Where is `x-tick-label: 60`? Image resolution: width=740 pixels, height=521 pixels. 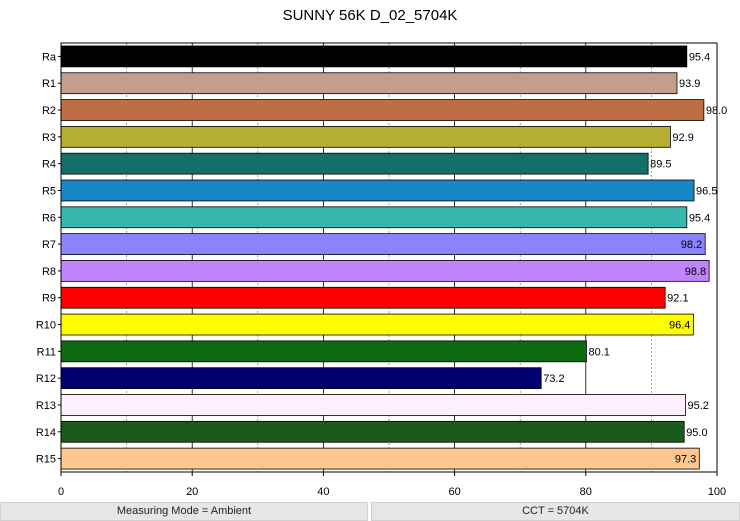 x-tick-label: 60 is located at coordinates (454, 492).